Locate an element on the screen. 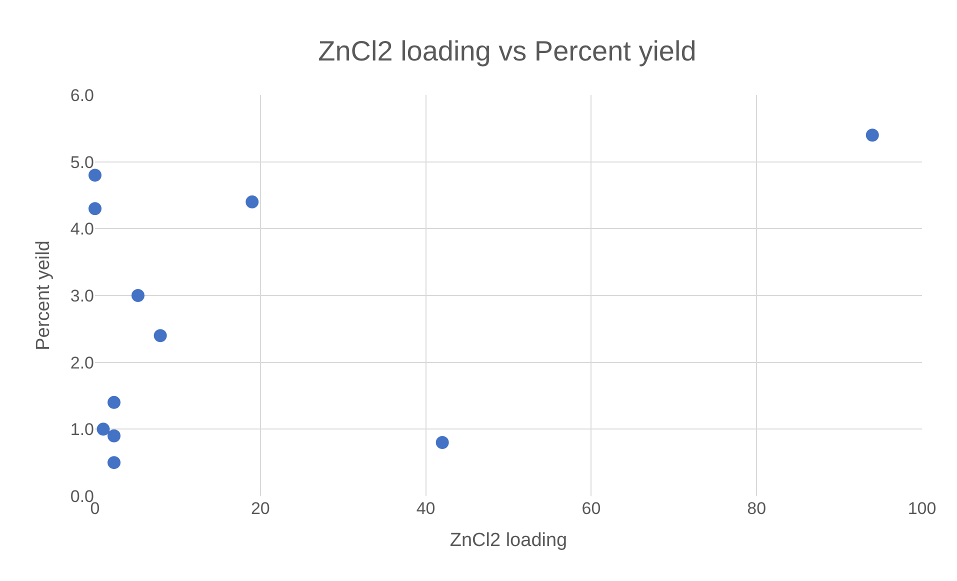  x-tick-label: 40 is located at coordinates (426, 508).